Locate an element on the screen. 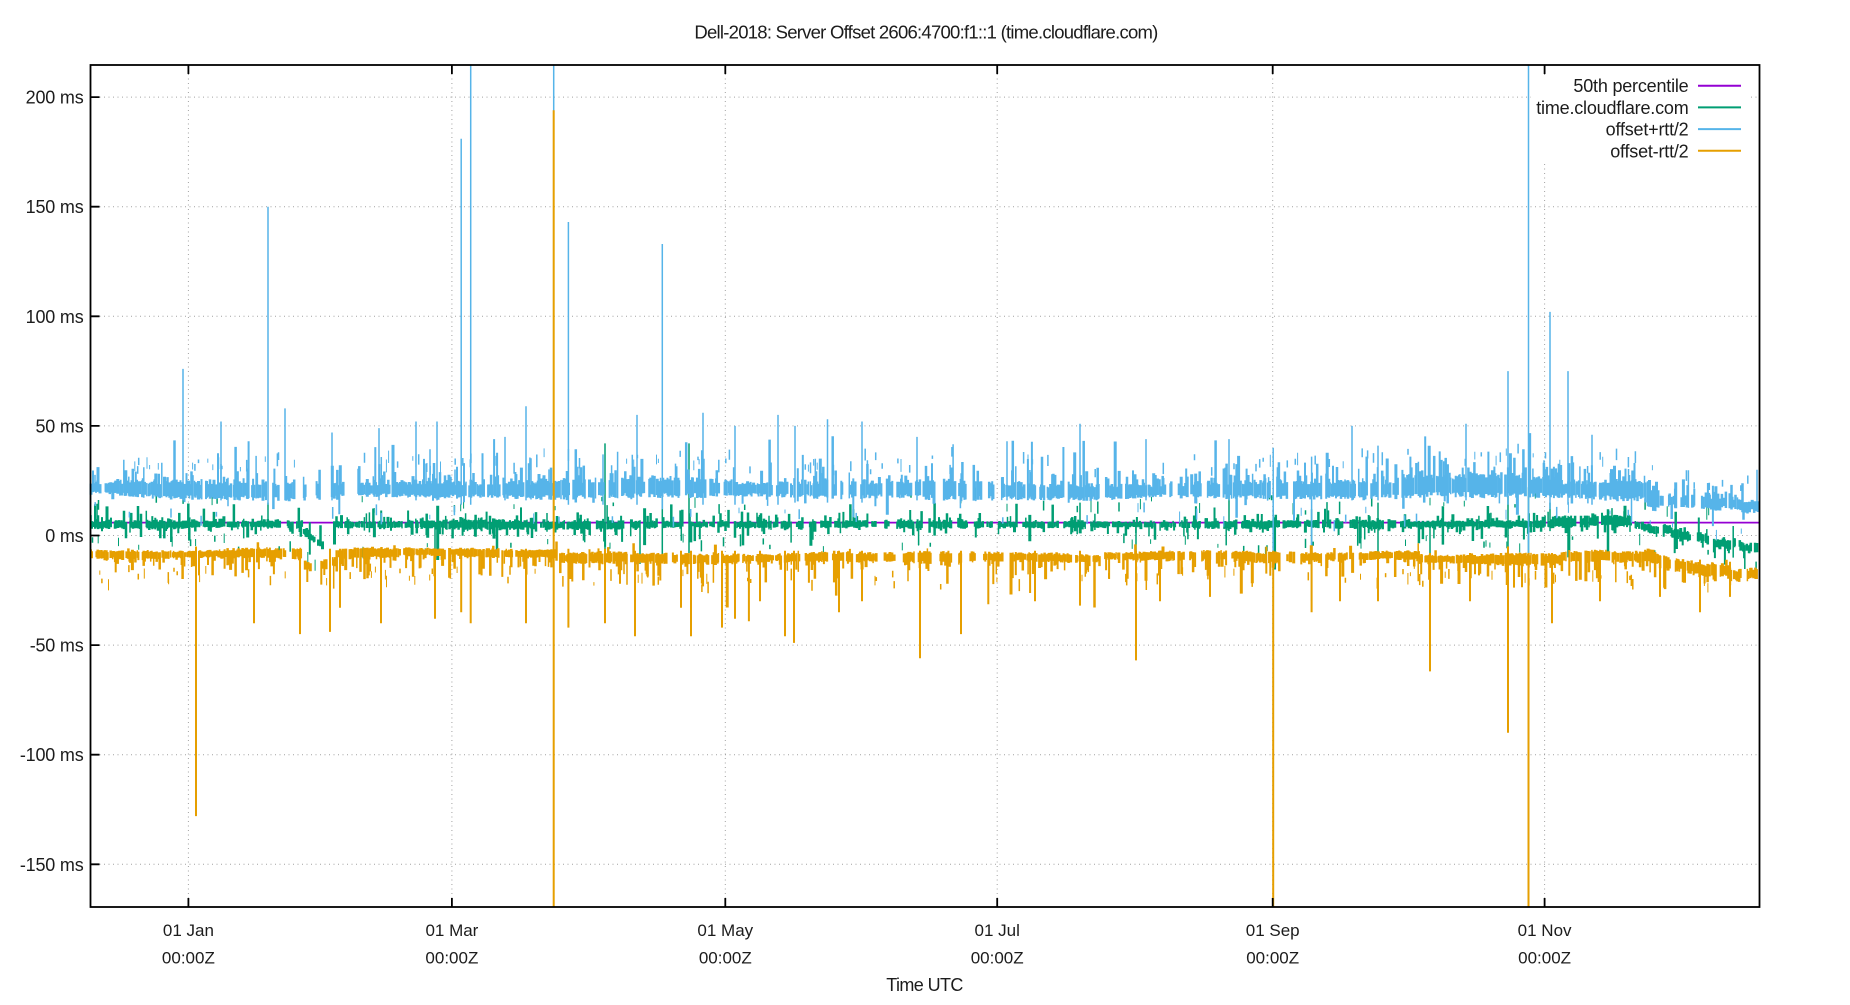  svg-text: -150 ms is located at coordinates (52, 865).